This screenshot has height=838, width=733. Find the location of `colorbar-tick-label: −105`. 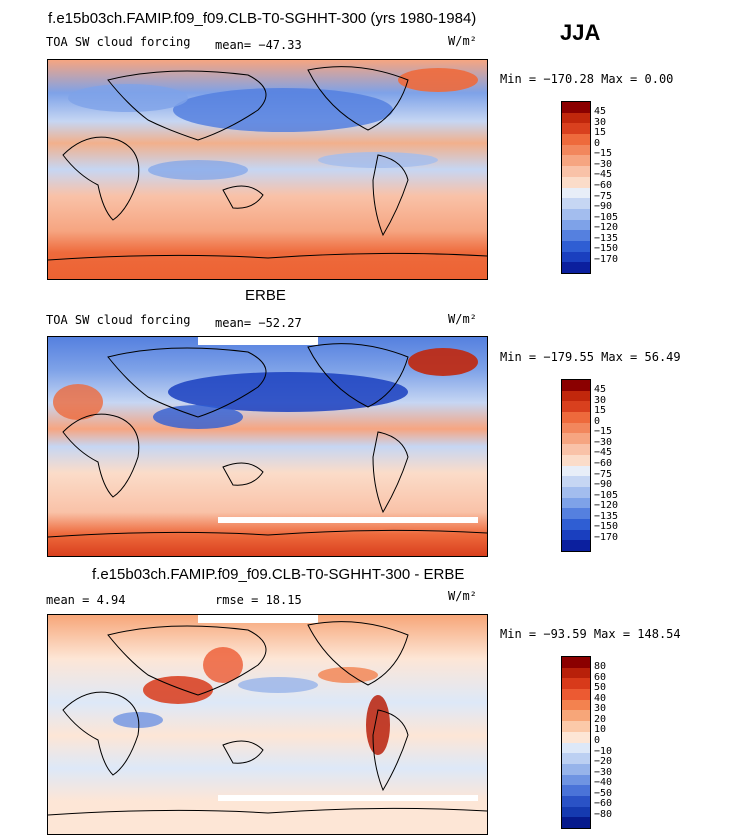

colorbar-tick-label: −105 is located at coordinates (606, 217).